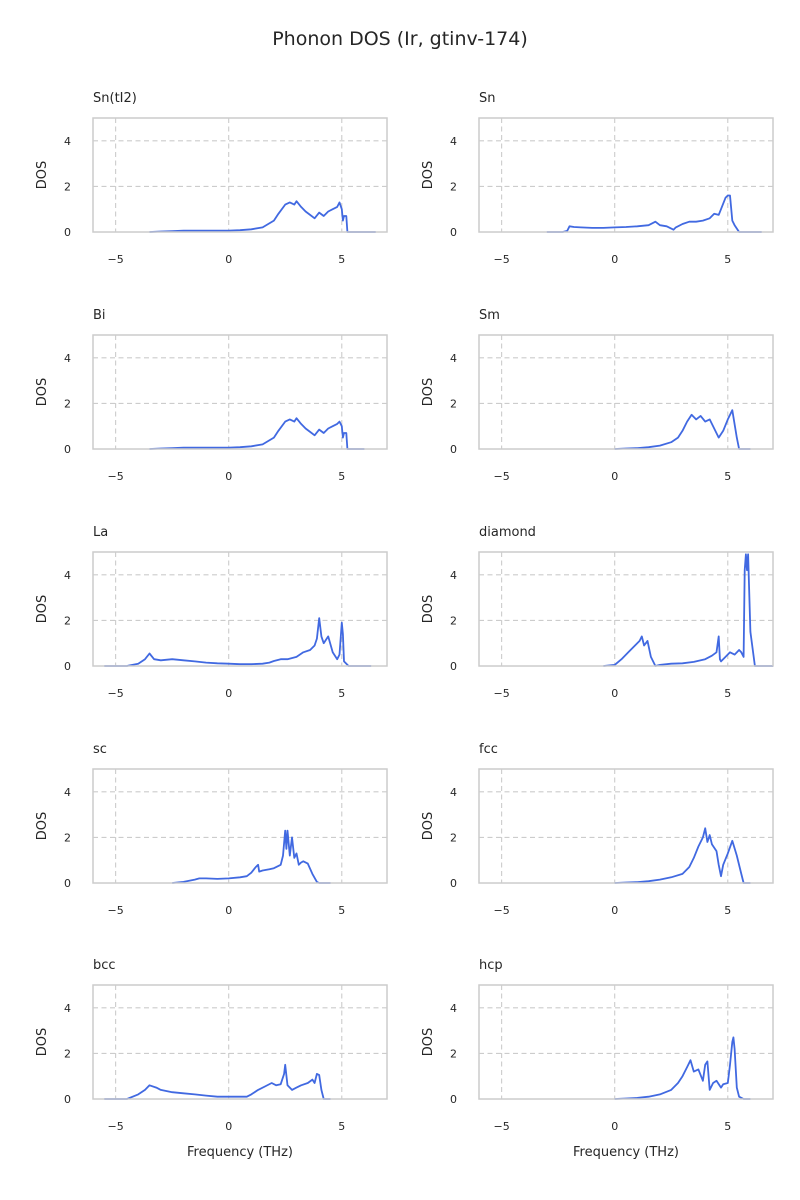  I want to click on panel-title: Sm, so click(489, 315).